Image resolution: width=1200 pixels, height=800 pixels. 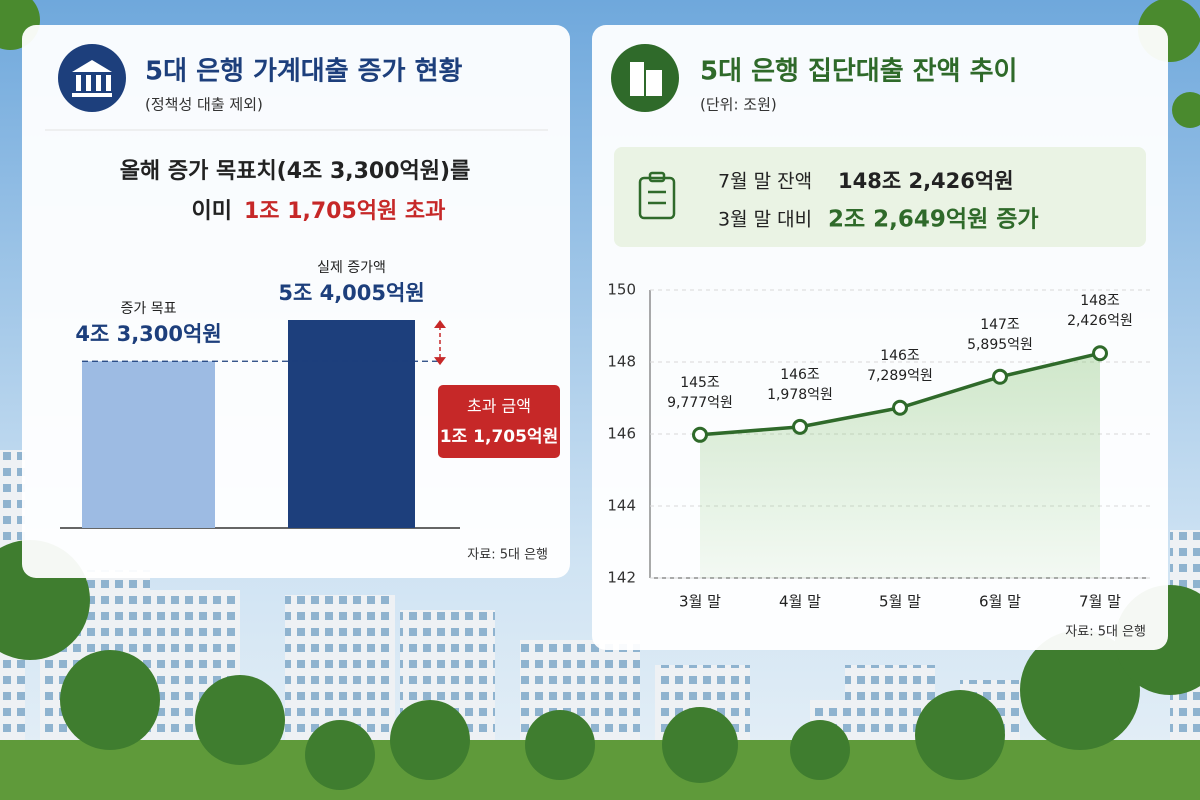 What do you see at coordinates (933, 220) in the screenshot?
I see `summary-value: 2조 2,649억원 증가` at bounding box center [933, 220].